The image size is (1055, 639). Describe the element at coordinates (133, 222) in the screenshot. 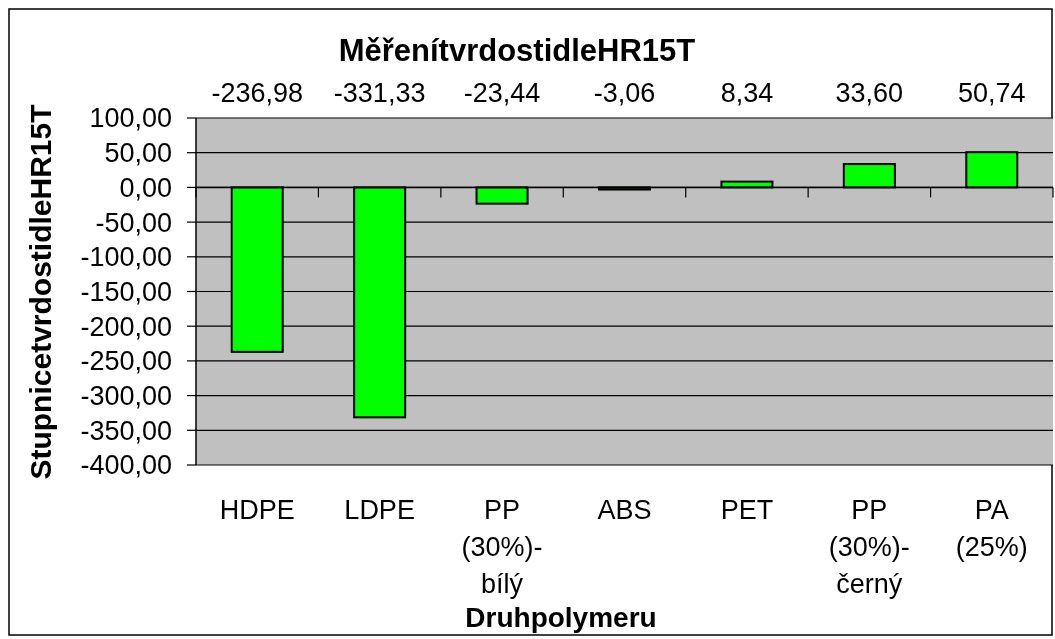

I see `y-tick-label: -50,00` at that location.